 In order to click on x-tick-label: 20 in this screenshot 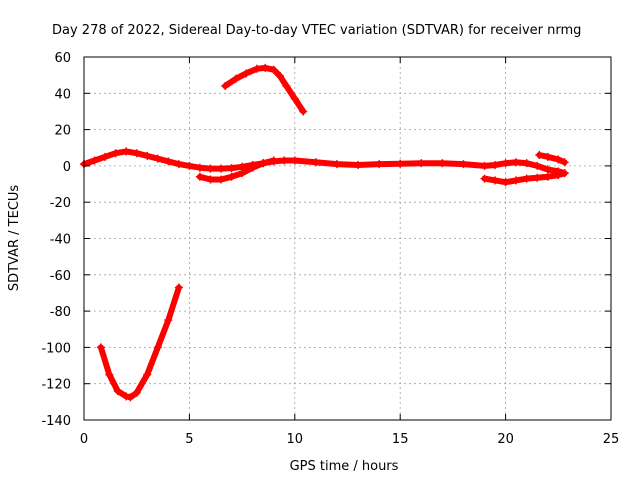, I will do `click(505, 439)`.